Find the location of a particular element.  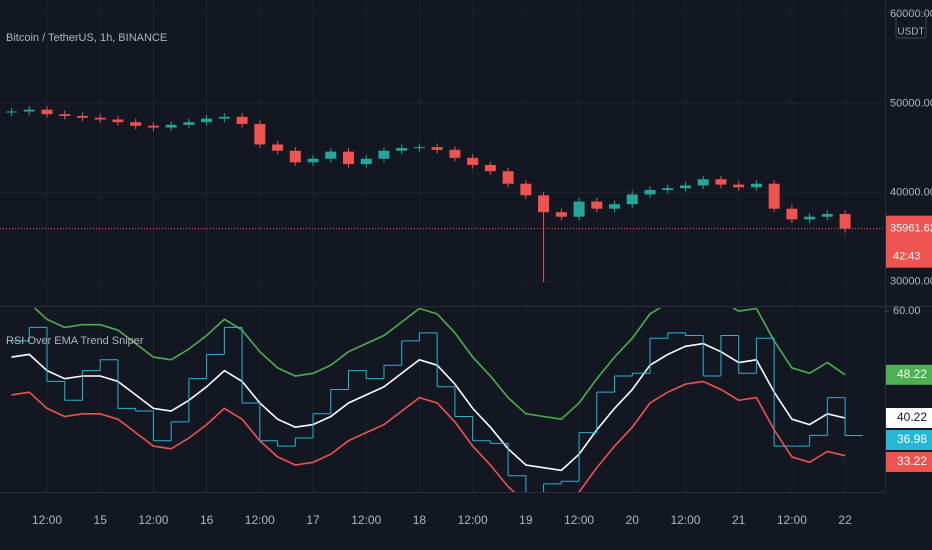

y-tick-label: 50000.00 is located at coordinates (911, 103).